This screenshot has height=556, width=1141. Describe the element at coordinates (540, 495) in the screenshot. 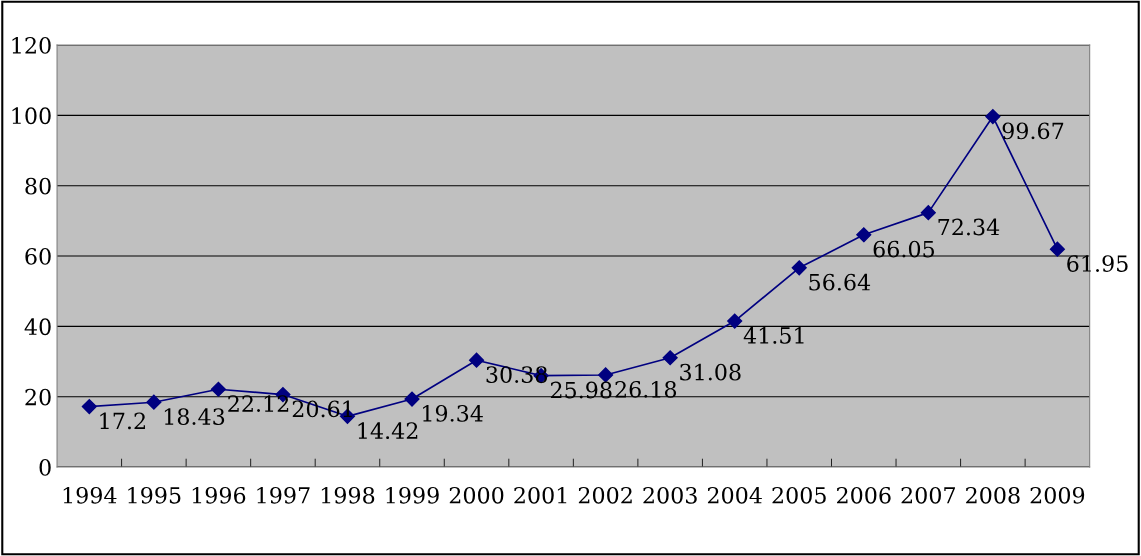

I see `x-tick-label: 2001` at that location.